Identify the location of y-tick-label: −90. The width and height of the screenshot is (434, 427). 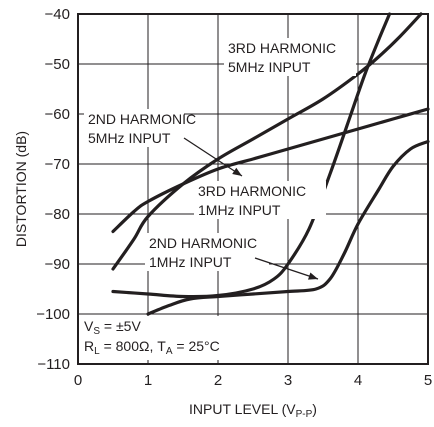
(57, 264).